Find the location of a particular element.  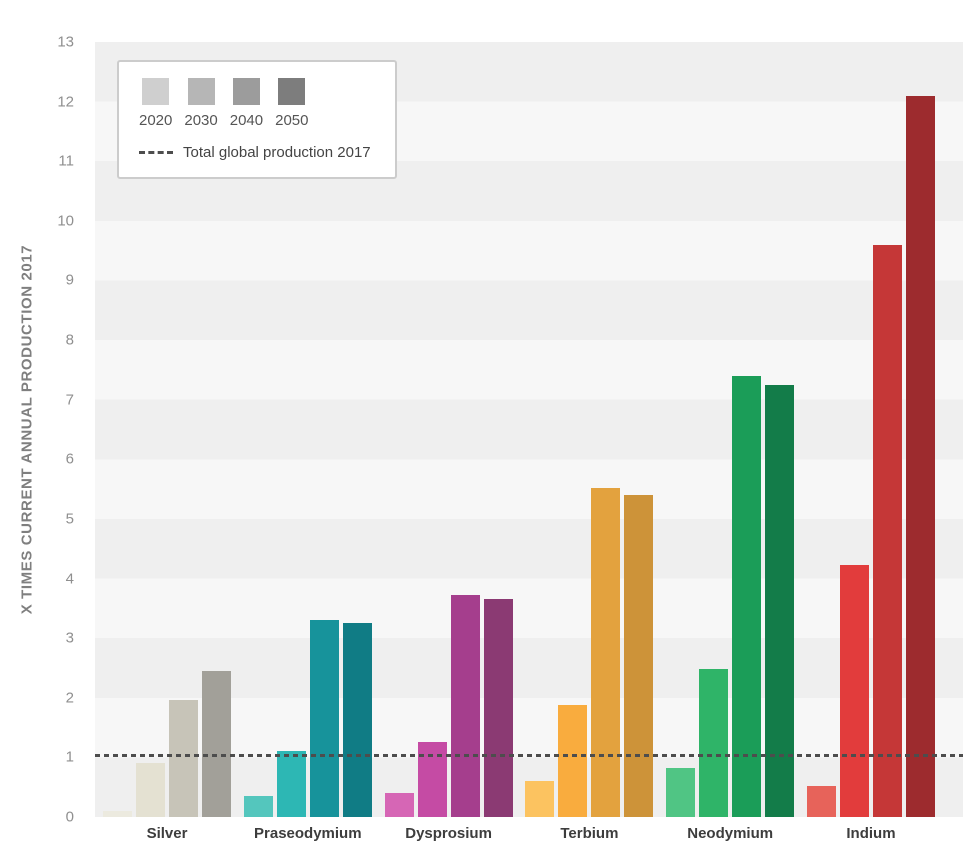

y-tick-label: 3 is located at coordinates (69, 638).